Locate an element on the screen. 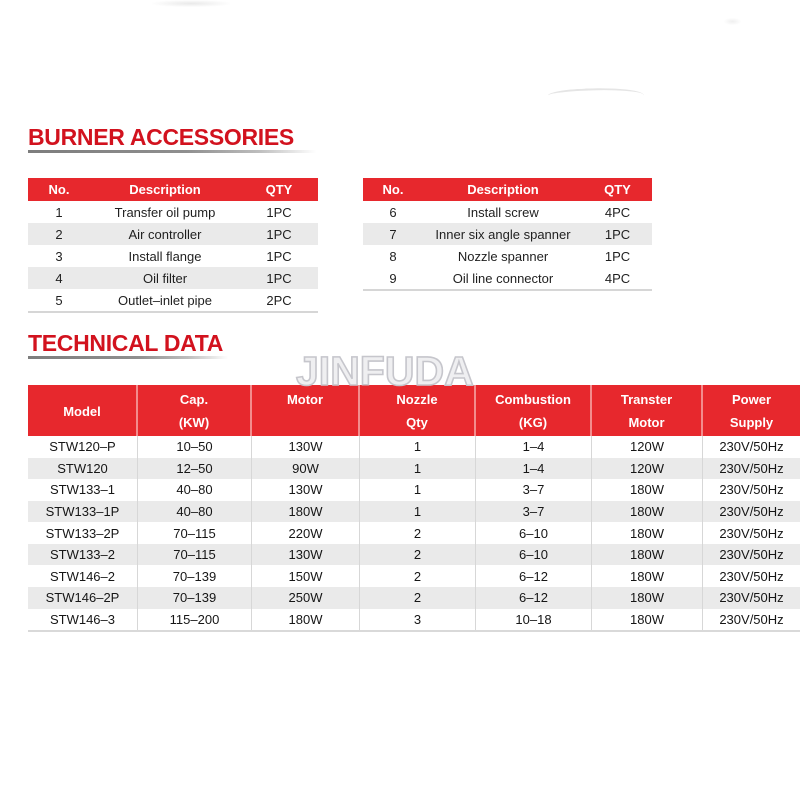 The image size is (800, 800). table-row: STW133–2P 70–115 220W 2 6–10 180W 230V/50Hz is located at coordinates (414, 533).